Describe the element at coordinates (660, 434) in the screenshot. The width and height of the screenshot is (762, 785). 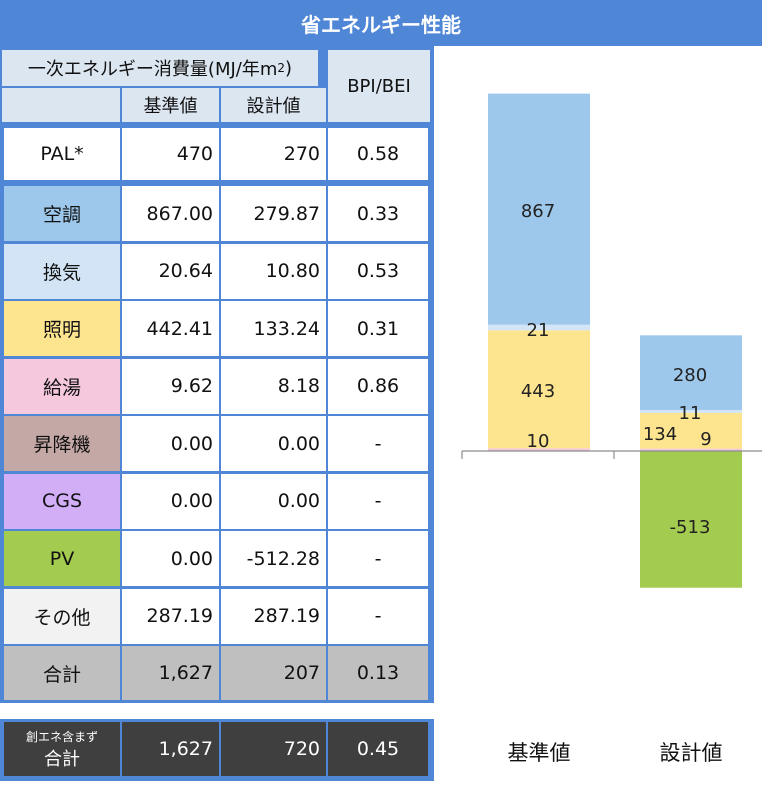
I see `data-label: 134` at that location.